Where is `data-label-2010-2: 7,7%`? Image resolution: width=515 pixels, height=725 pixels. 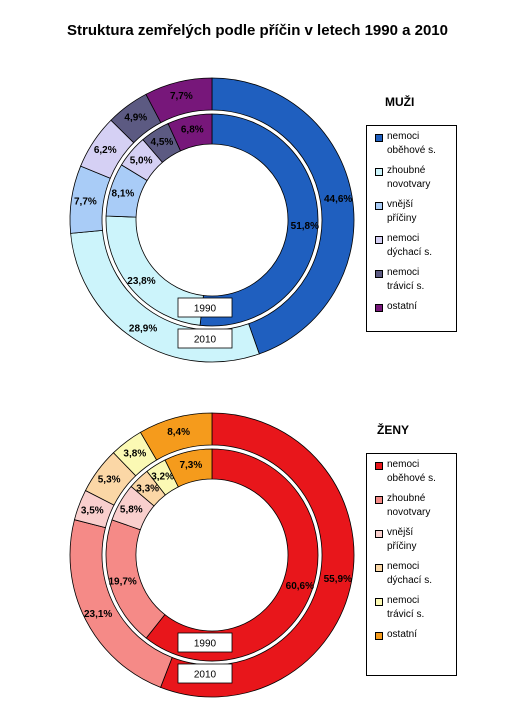 data-label-2010-2: 7,7% is located at coordinates (85, 202).